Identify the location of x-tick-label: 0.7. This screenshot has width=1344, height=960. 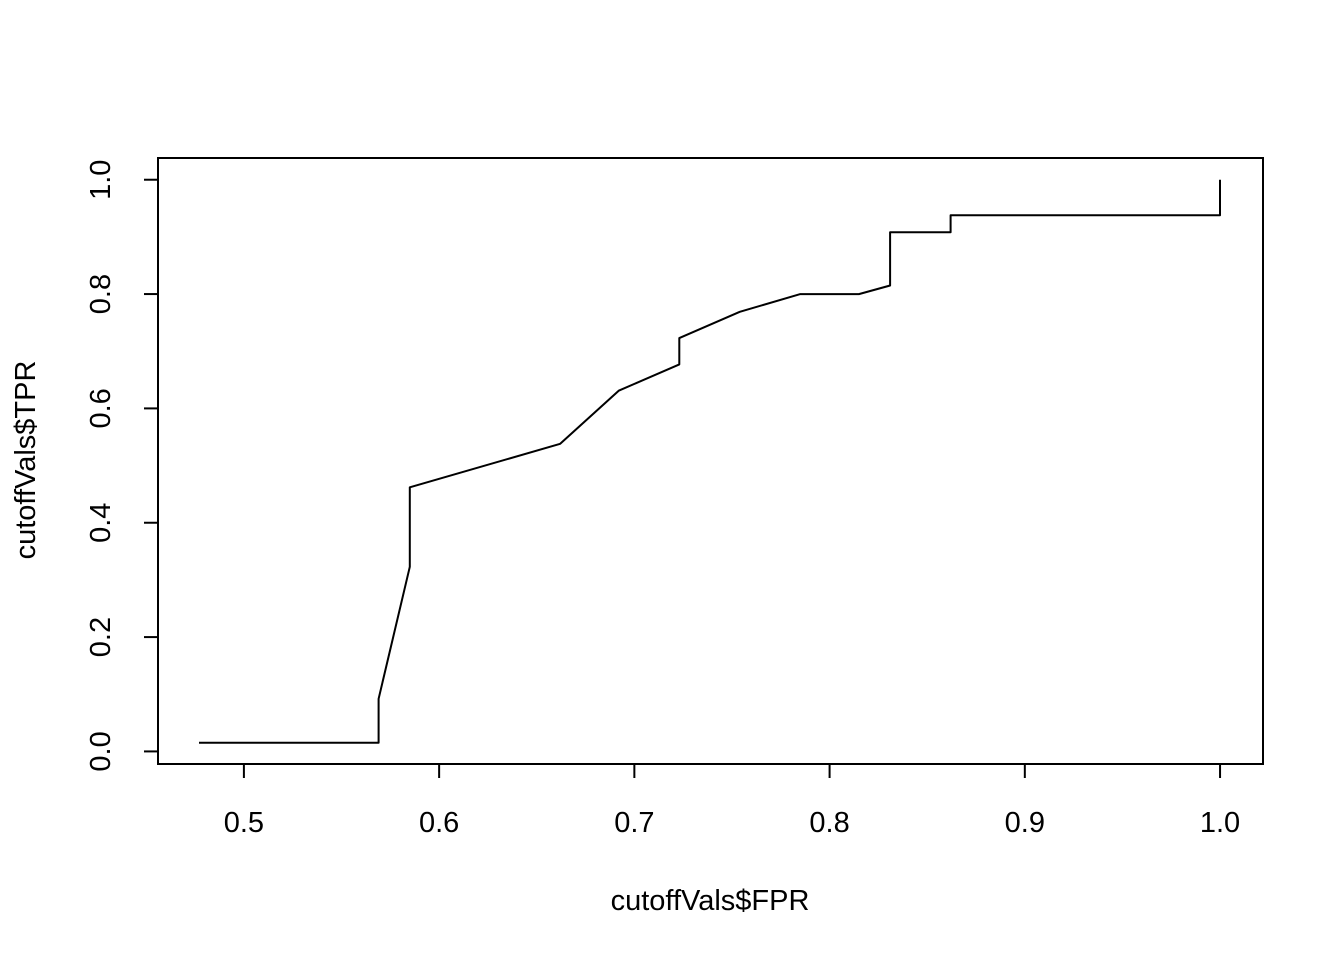
(634, 823).